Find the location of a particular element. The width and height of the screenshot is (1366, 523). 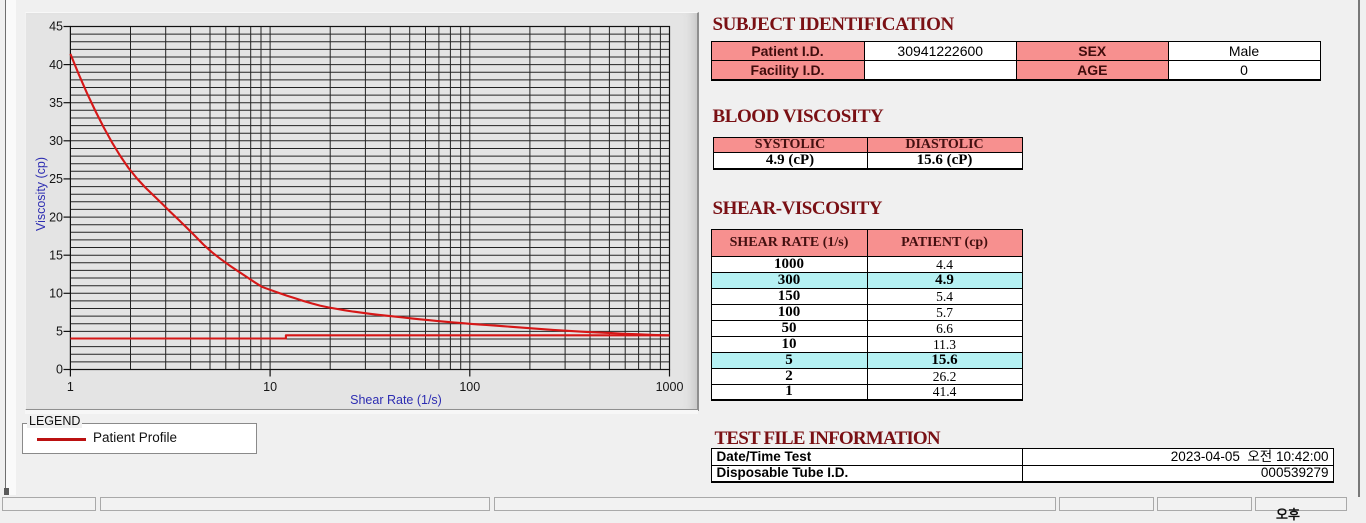

svg-text: Shear Rate (1/s) is located at coordinates (396, 400).